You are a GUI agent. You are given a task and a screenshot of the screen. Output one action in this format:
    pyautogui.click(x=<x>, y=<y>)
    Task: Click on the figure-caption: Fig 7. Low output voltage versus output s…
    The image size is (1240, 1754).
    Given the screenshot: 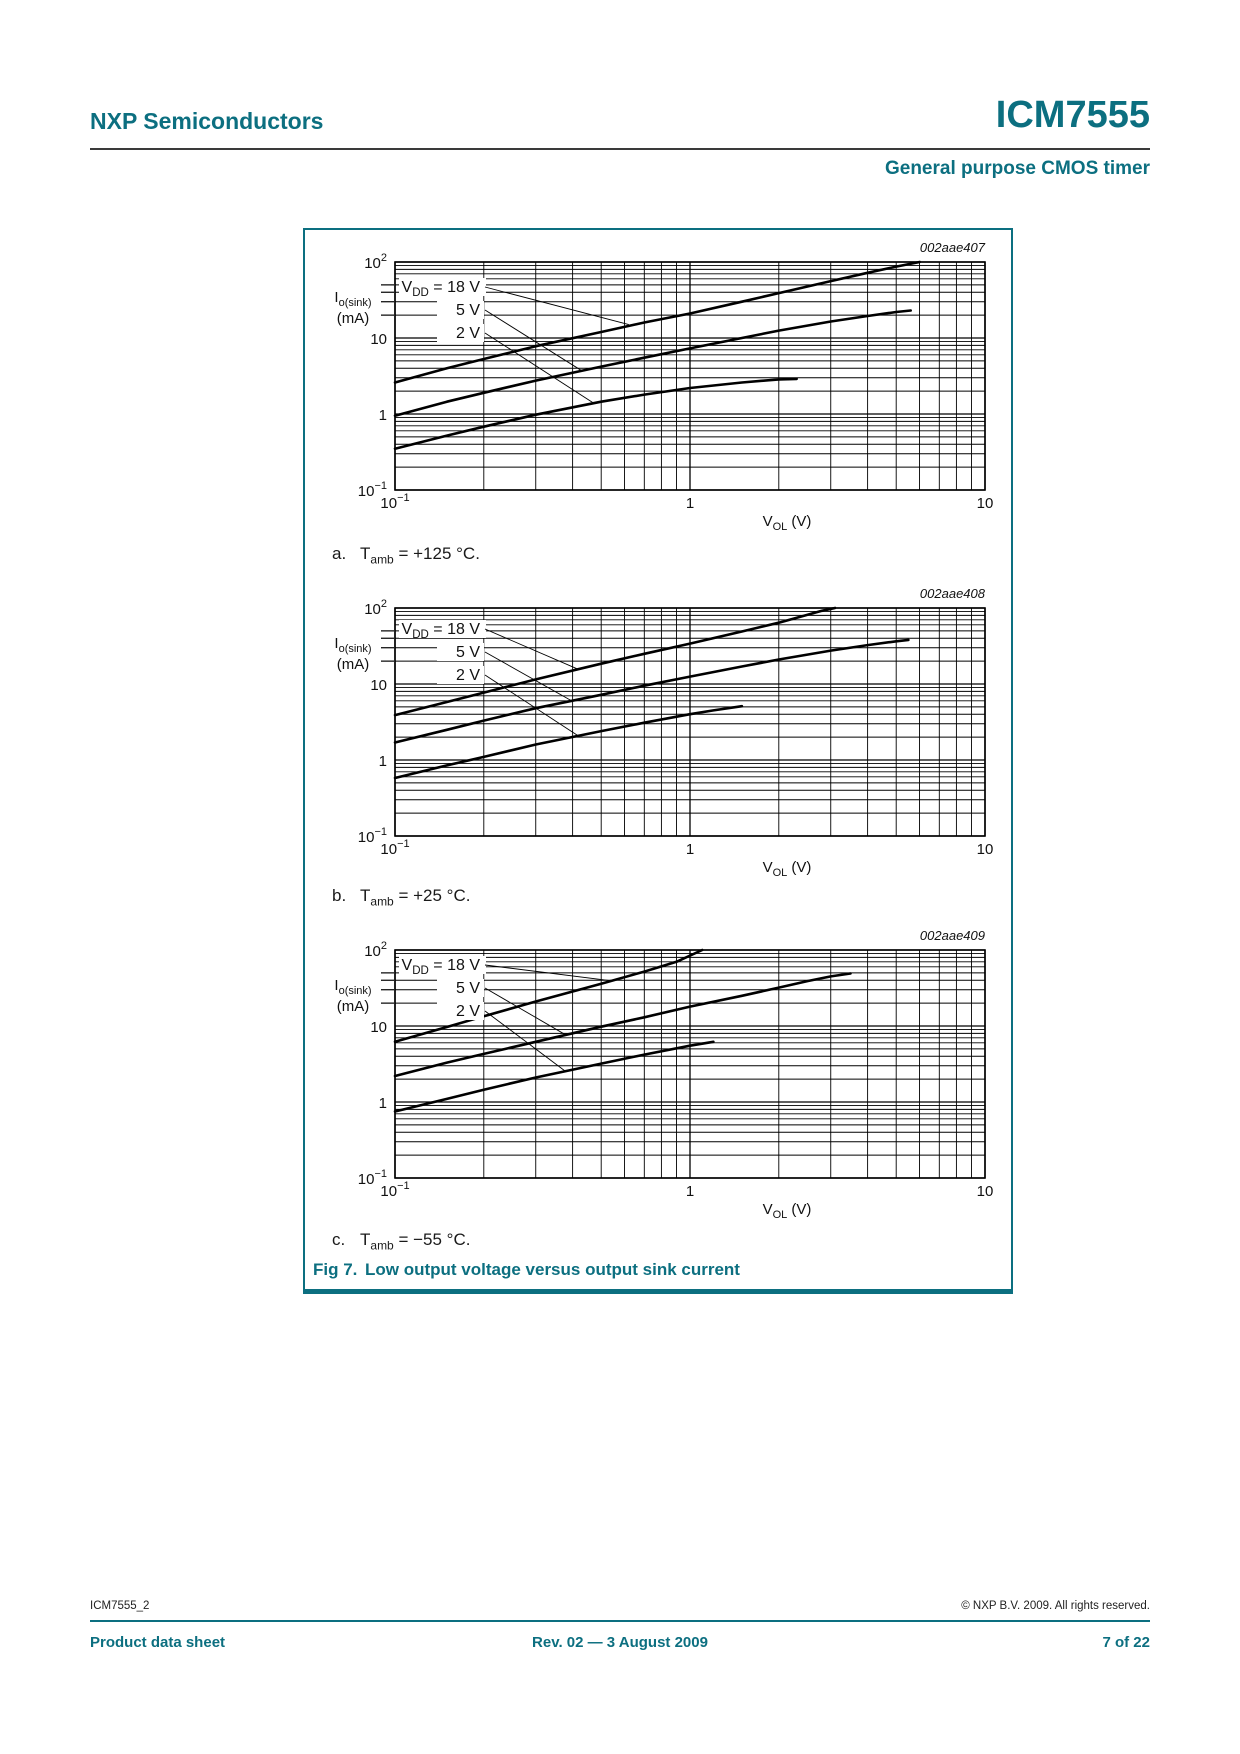 What is the action you would take?
    pyautogui.click(x=658, y=1270)
    